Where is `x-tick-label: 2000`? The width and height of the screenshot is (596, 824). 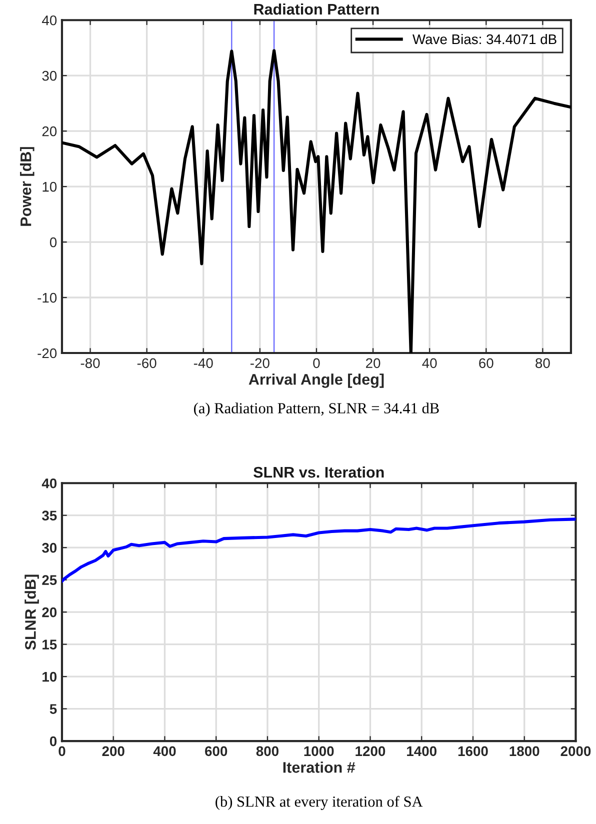 x-tick-label: 2000 is located at coordinates (575, 751).